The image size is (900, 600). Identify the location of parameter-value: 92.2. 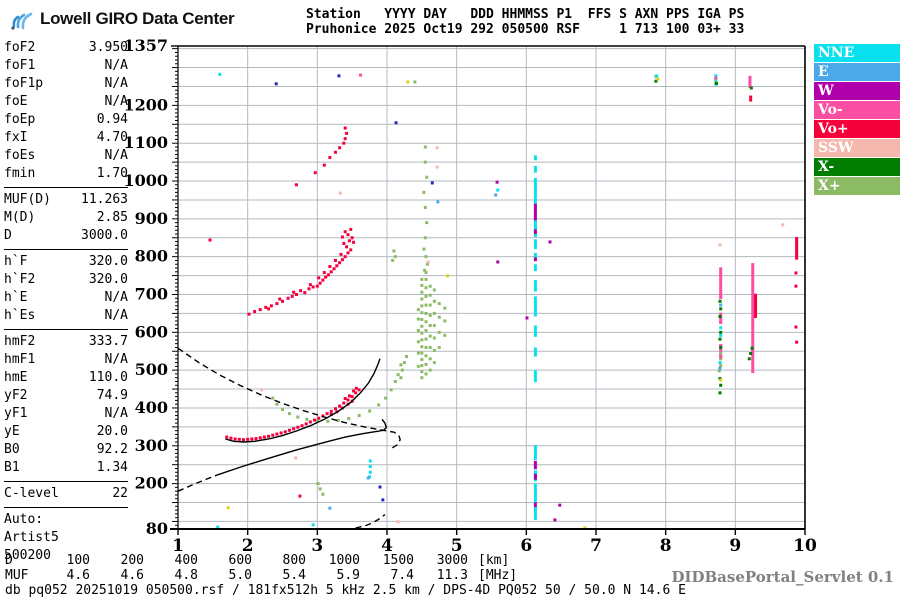
(112, 449).